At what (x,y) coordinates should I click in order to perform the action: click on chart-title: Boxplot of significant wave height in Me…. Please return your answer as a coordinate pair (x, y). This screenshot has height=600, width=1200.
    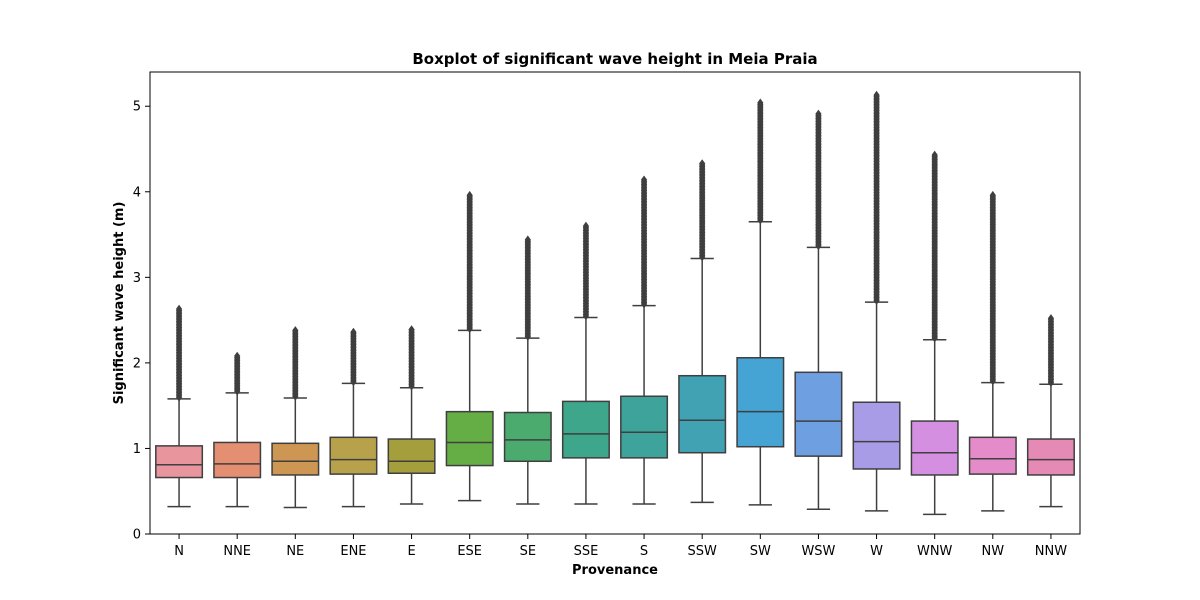
    Looking at the image, I should click on (614, 59).